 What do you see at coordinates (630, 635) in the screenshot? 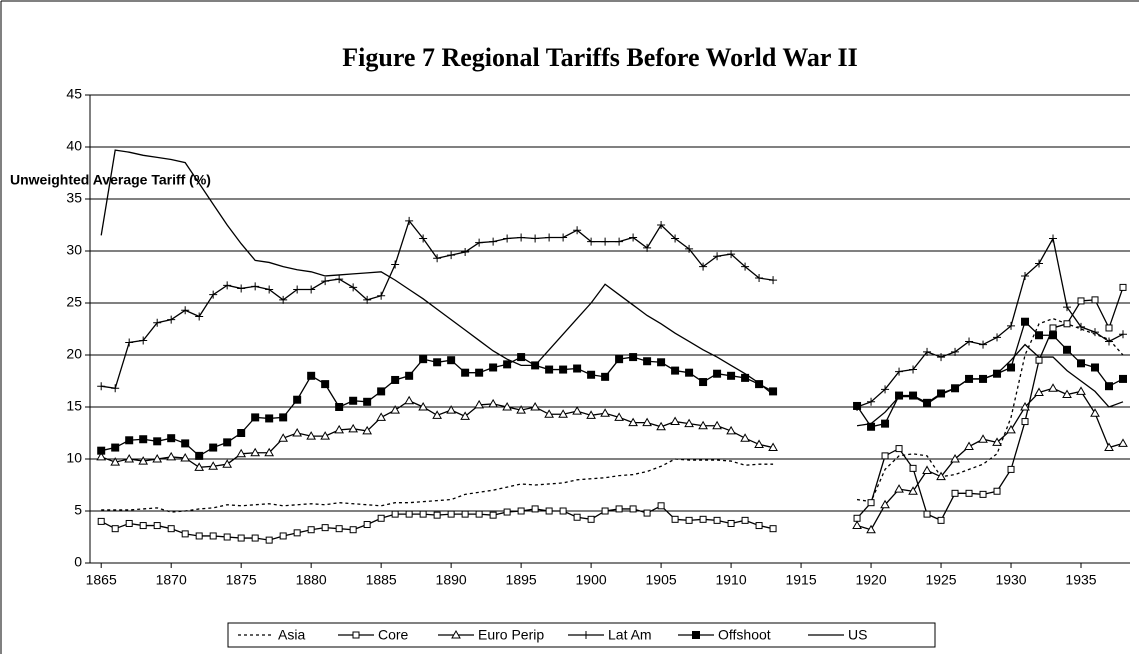
I see `legend-label: Lat Am` at bounding box center [630, 635].